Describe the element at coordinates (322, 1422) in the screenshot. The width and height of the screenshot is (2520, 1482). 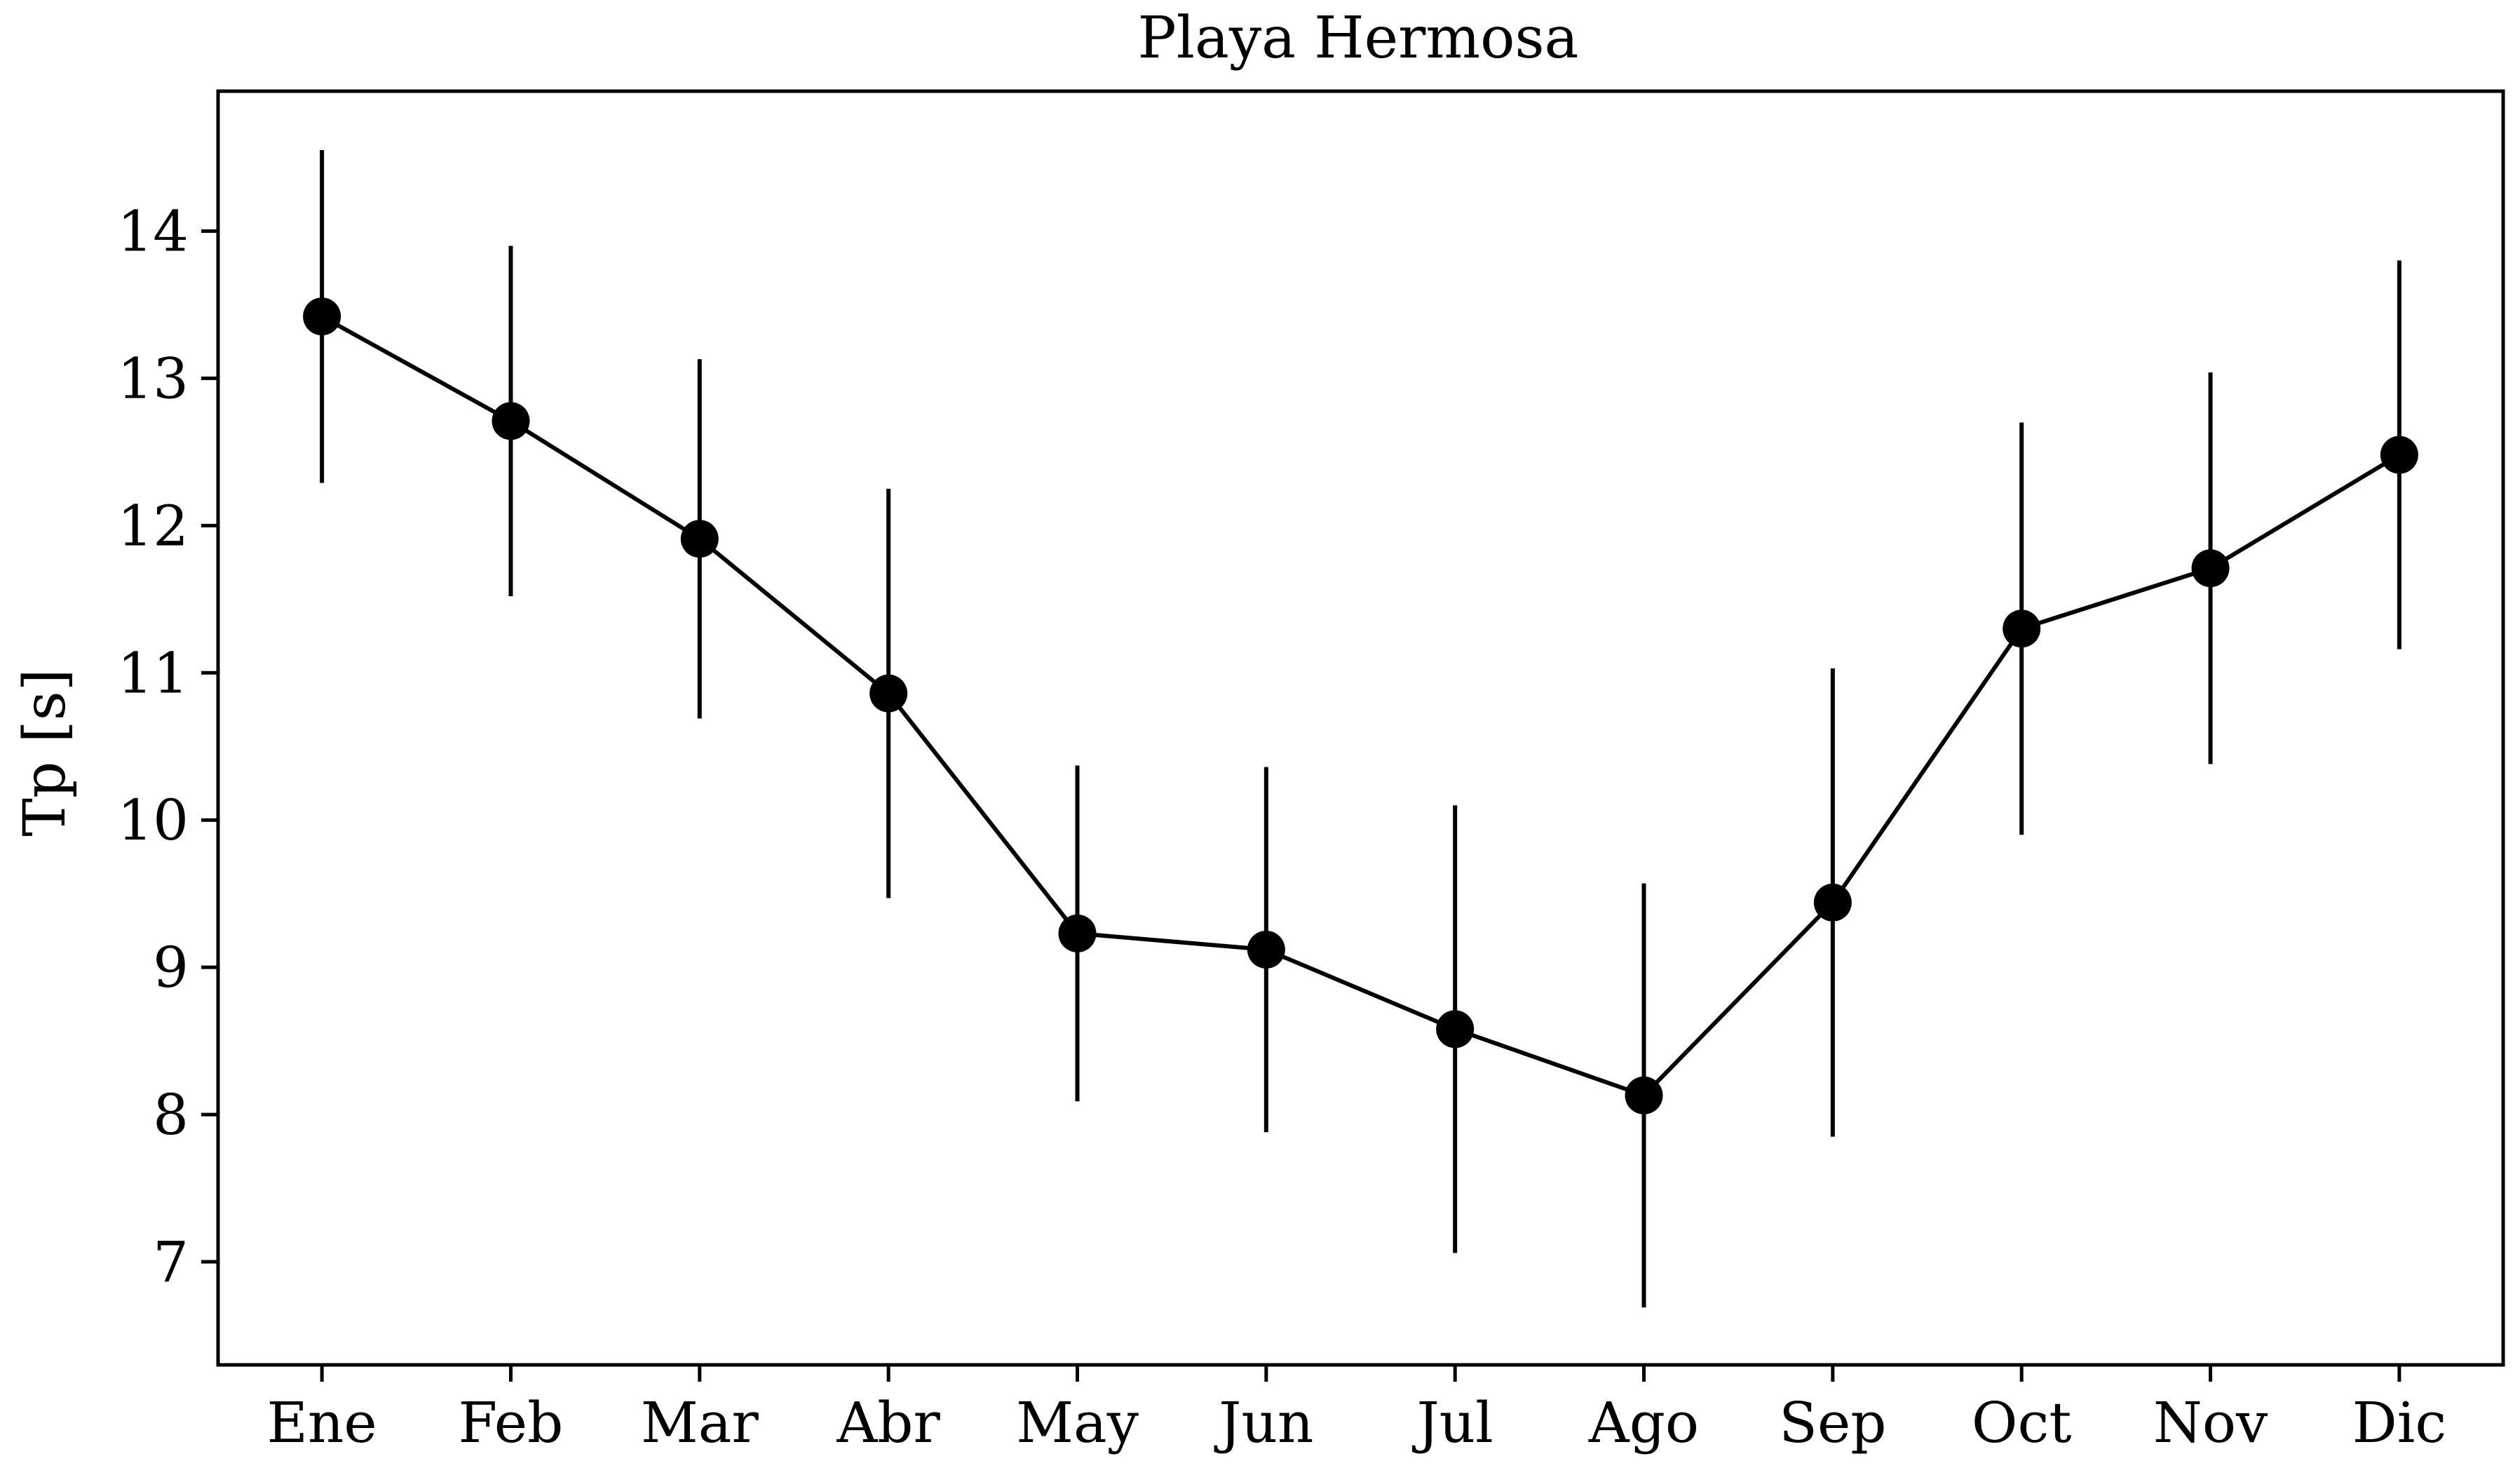
I see `x-tick-label: Ene` at that location.